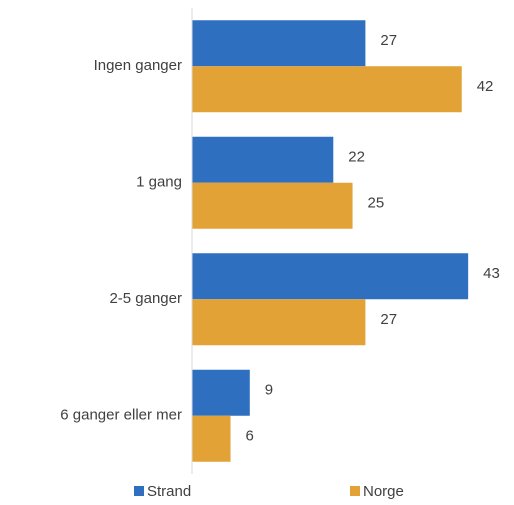 The image size is (514, 505). I want to click on value-label: 43, so click(491, 273).